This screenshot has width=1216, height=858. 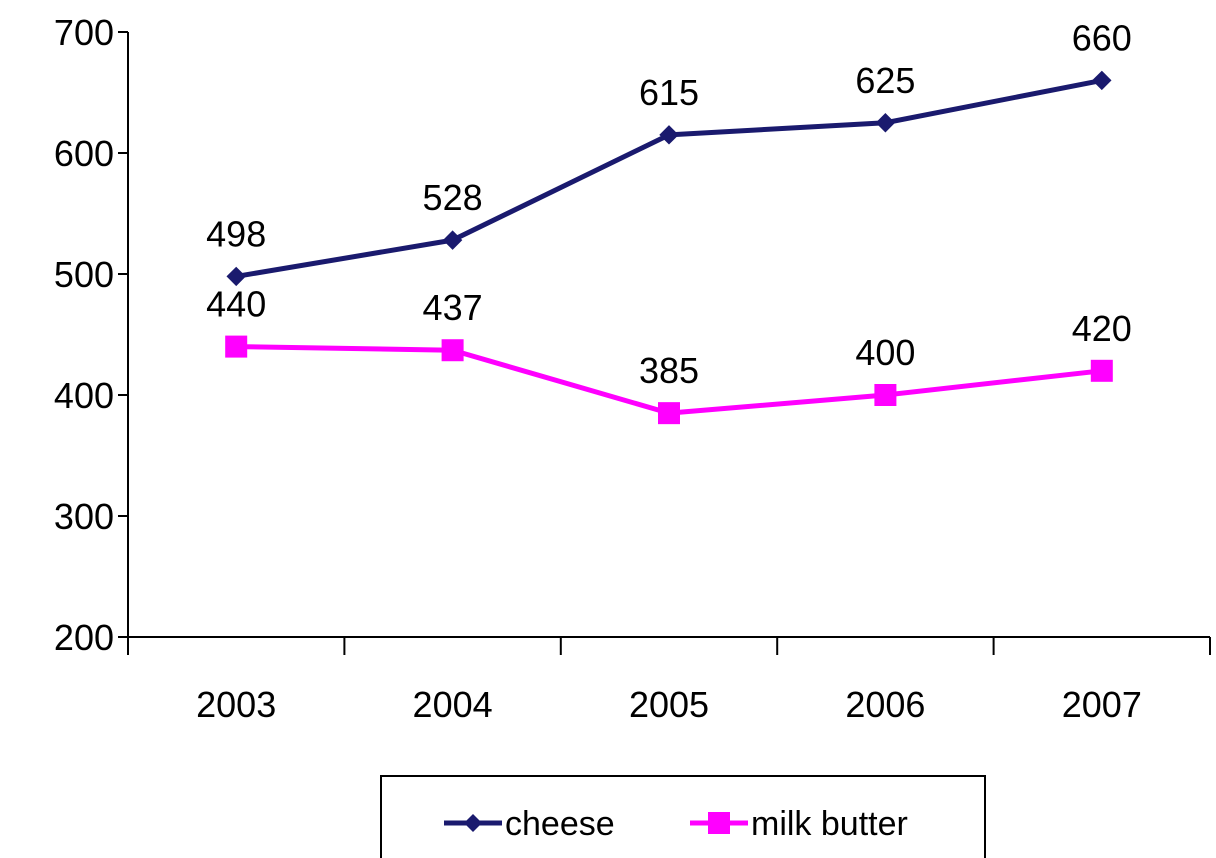 I want to click on x-axis-ticks: 2003 2004 2005 2006 2007, so click(x=669, y=681).